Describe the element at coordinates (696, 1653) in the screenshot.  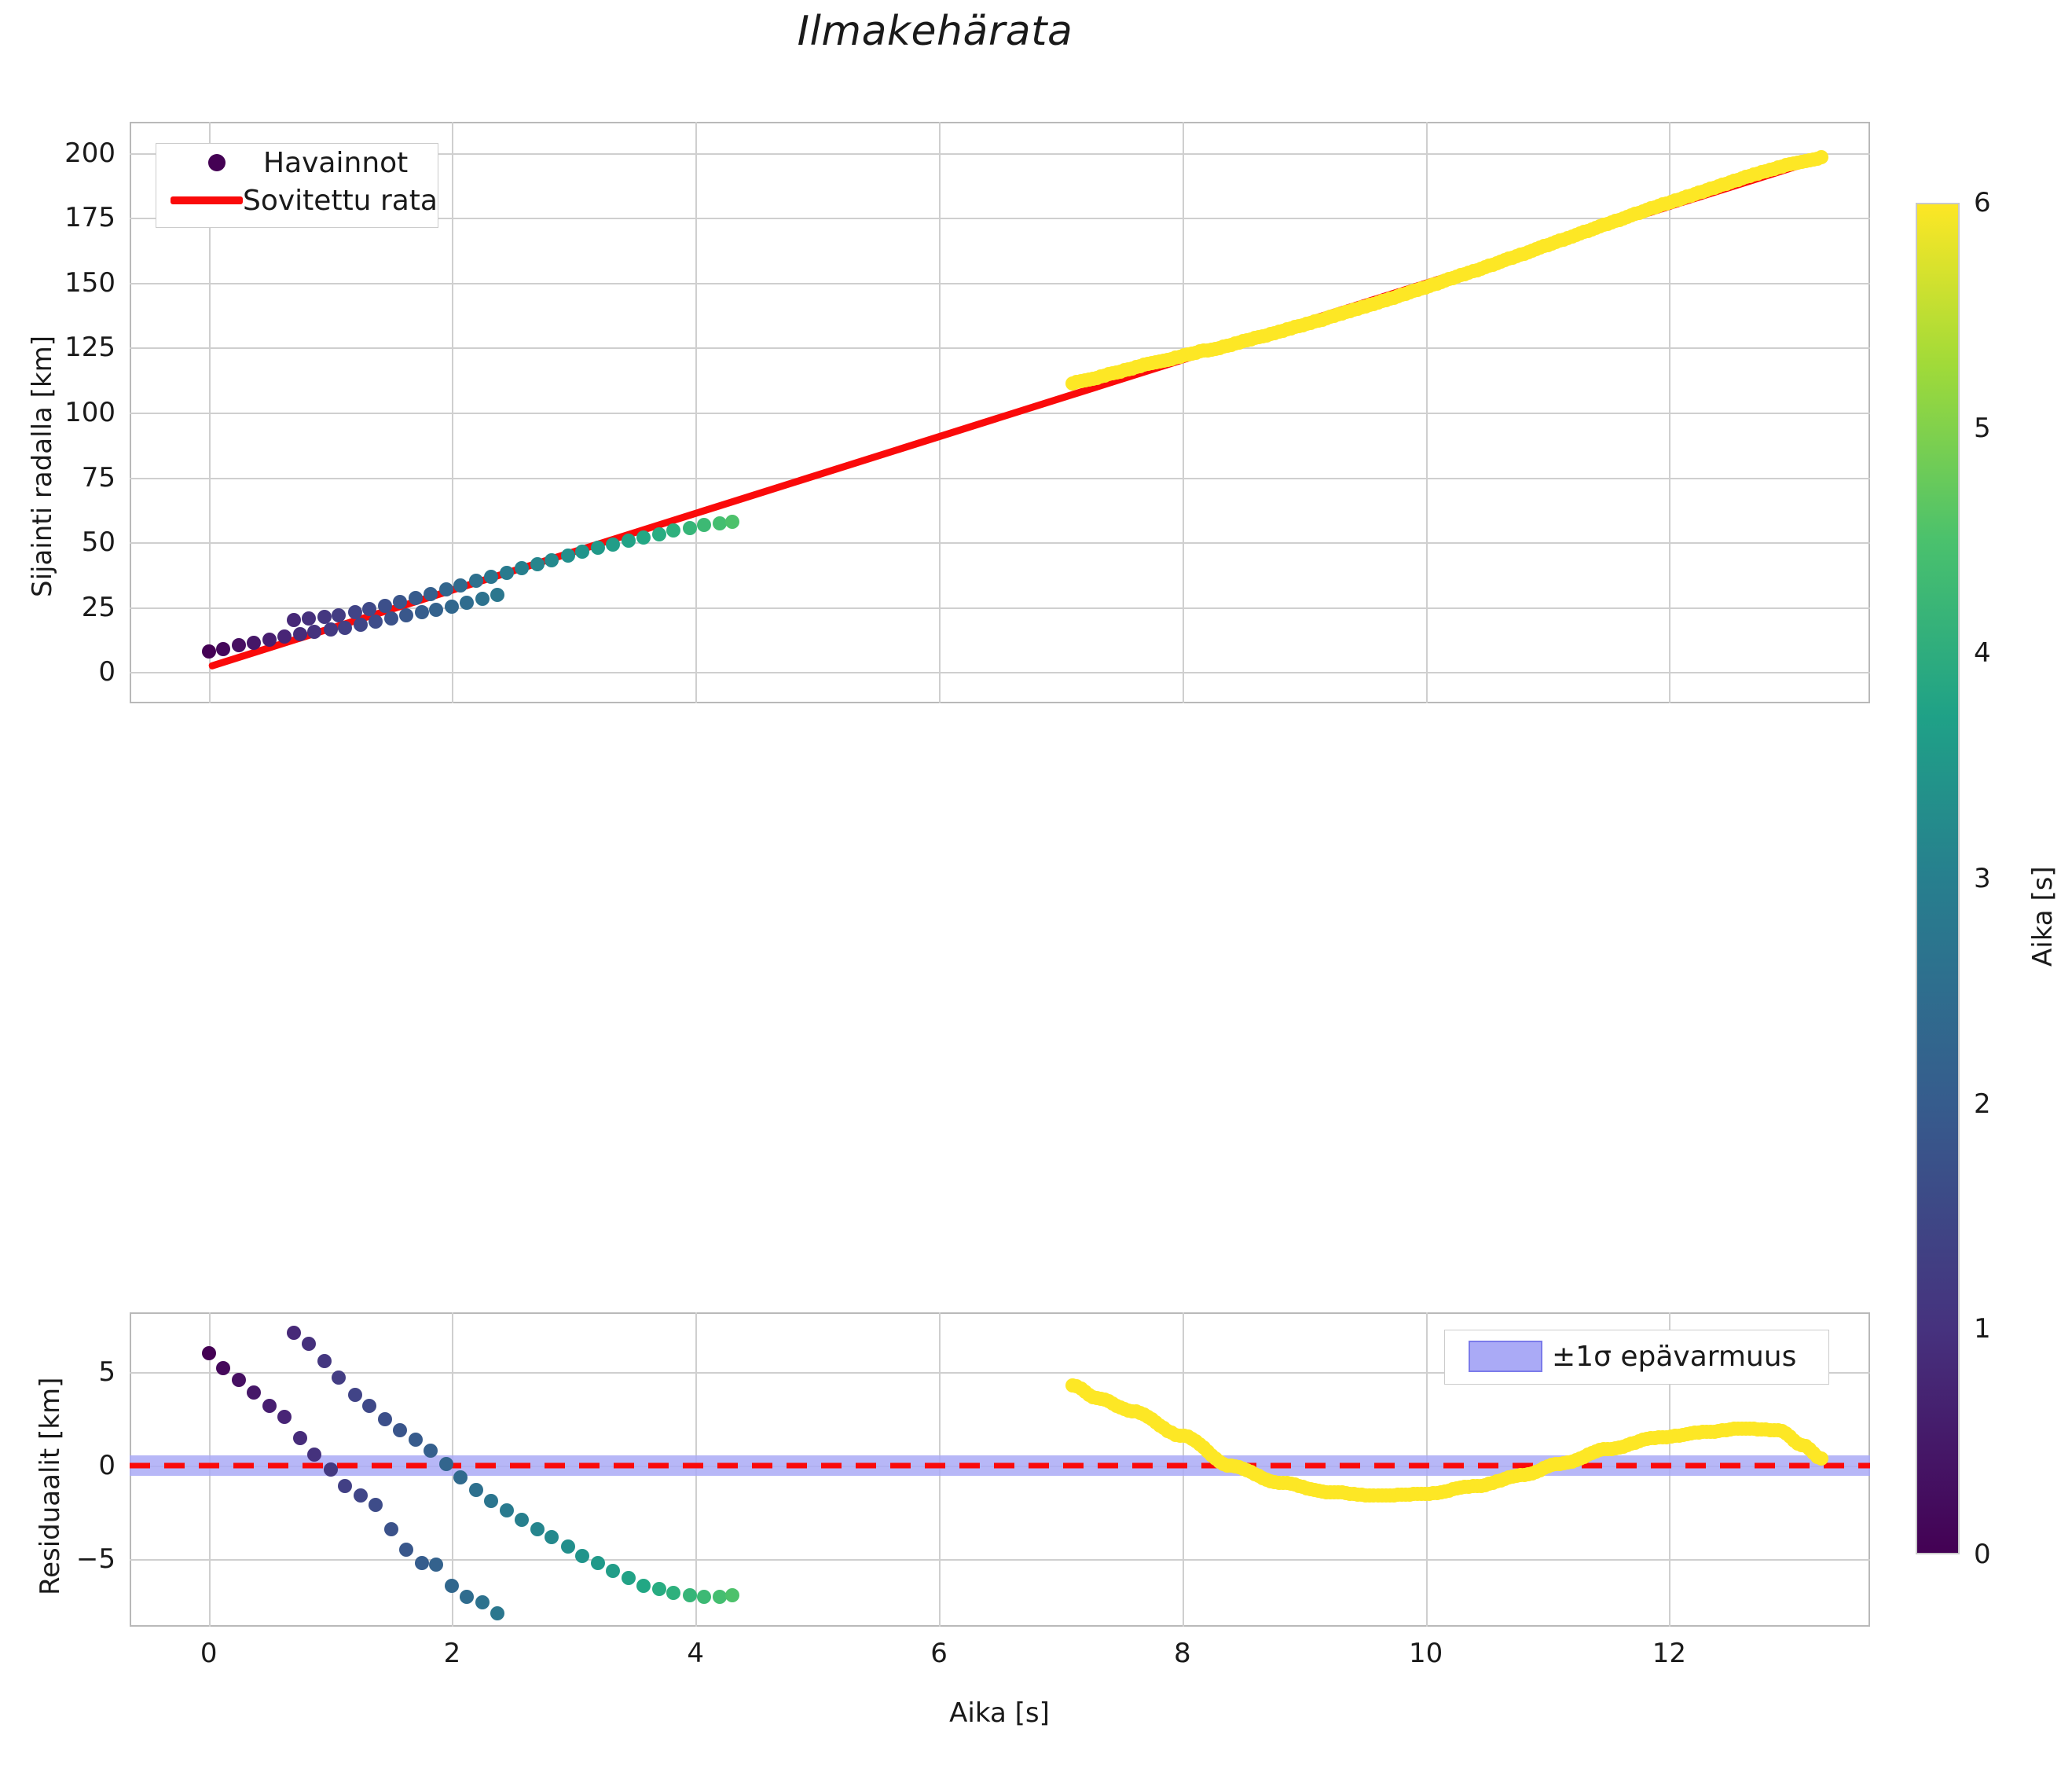
I see `x-axis-tick-label: 4` at that location.